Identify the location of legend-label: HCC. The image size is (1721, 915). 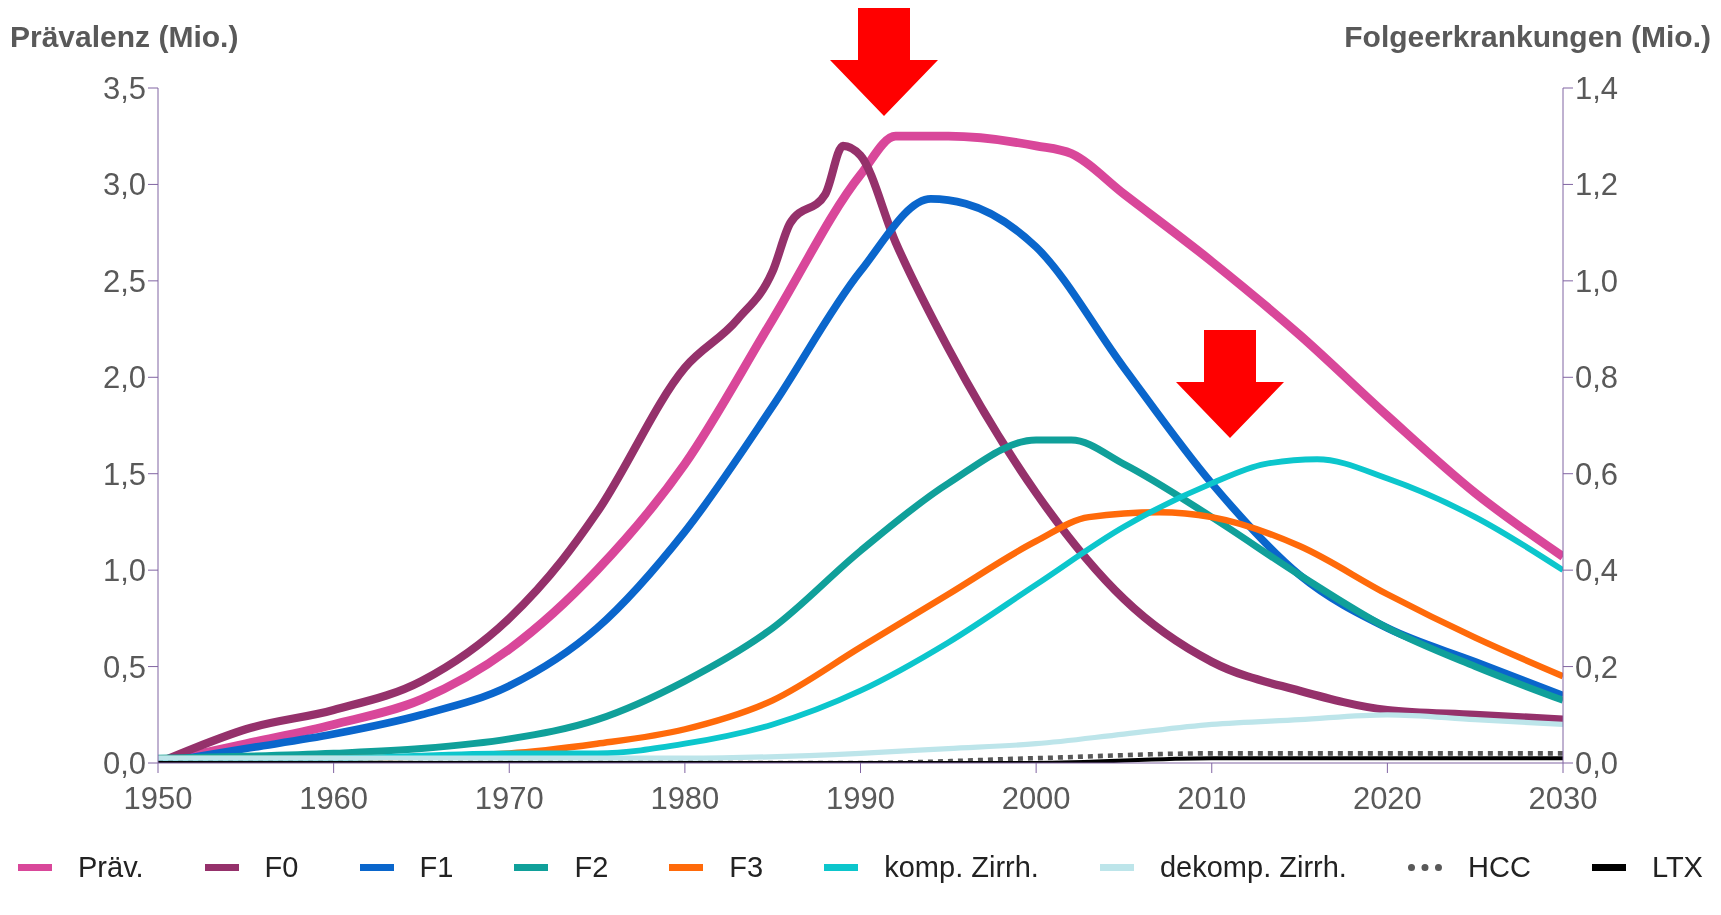
(1499, 867).